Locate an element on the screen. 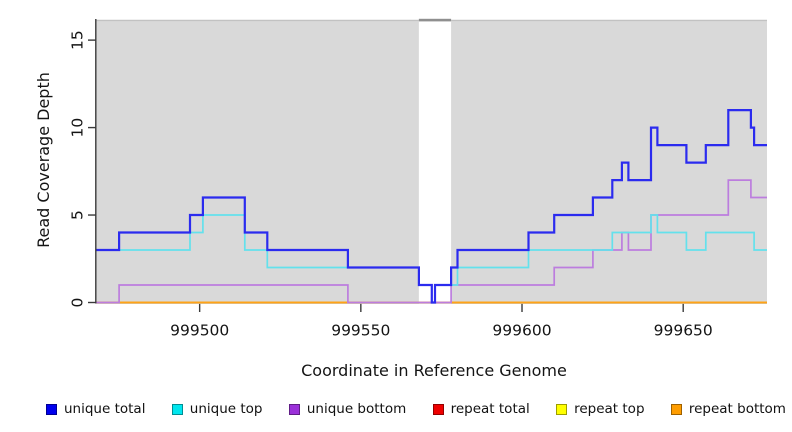 This screenshot has width=792, height=432. legend-label: unique bottom is located at coordinates (356, 409).